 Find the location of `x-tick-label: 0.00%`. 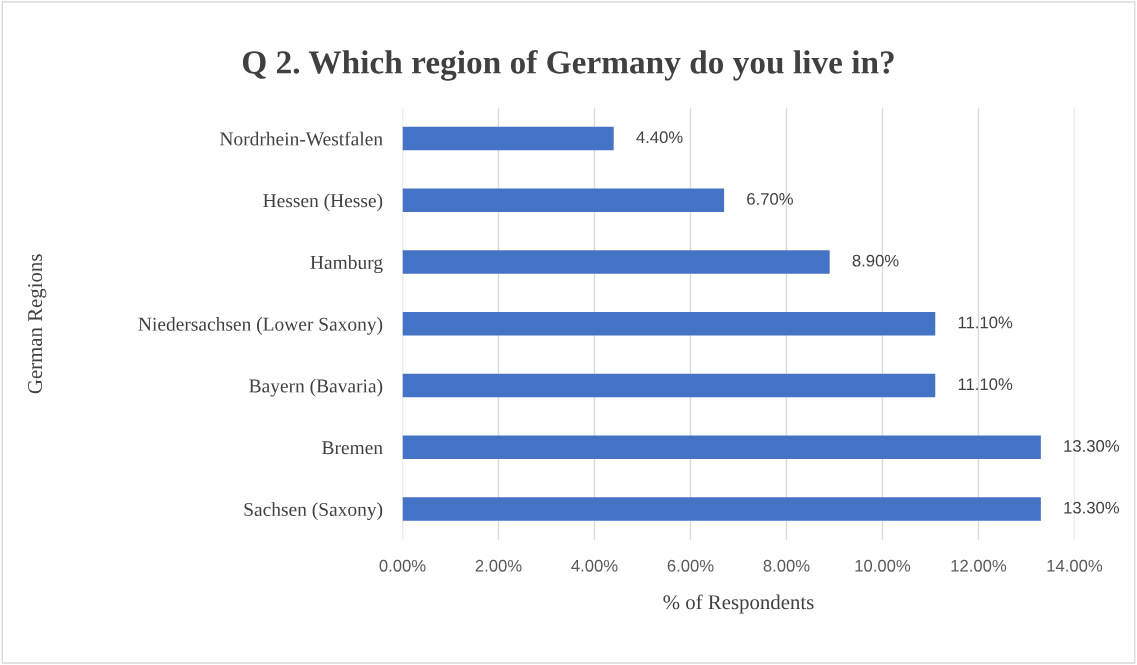

x-tick-label: 0.00% is located at coordinates (402, 565).